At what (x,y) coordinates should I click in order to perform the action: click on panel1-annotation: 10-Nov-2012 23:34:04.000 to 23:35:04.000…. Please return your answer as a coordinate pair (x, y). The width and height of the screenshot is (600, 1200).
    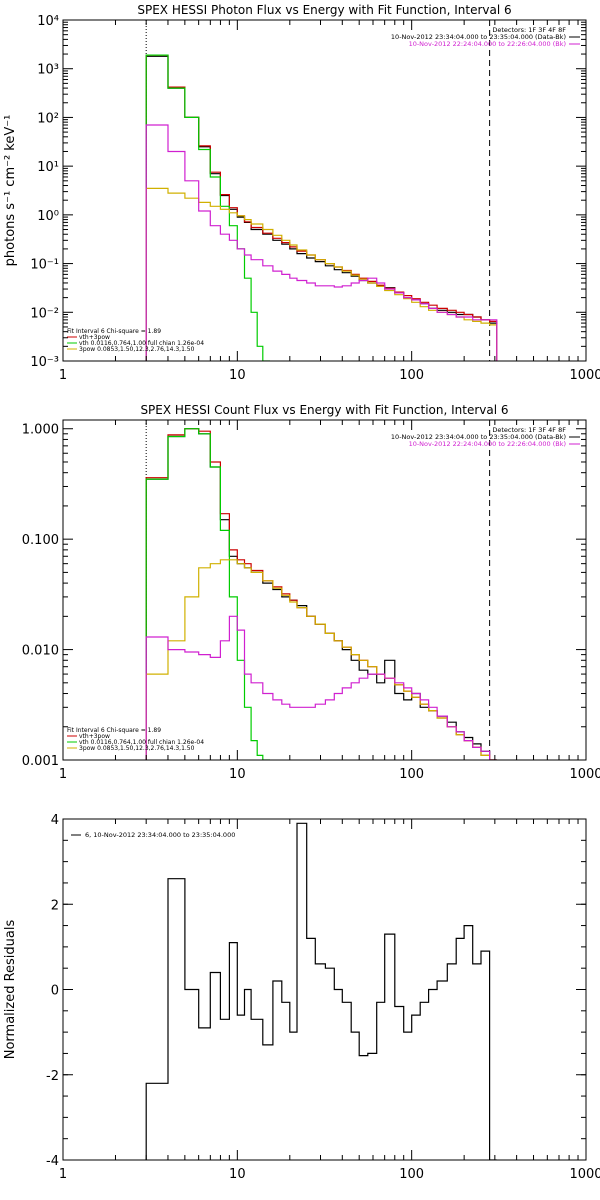
    Looking at the image, I should click on (478, 37).